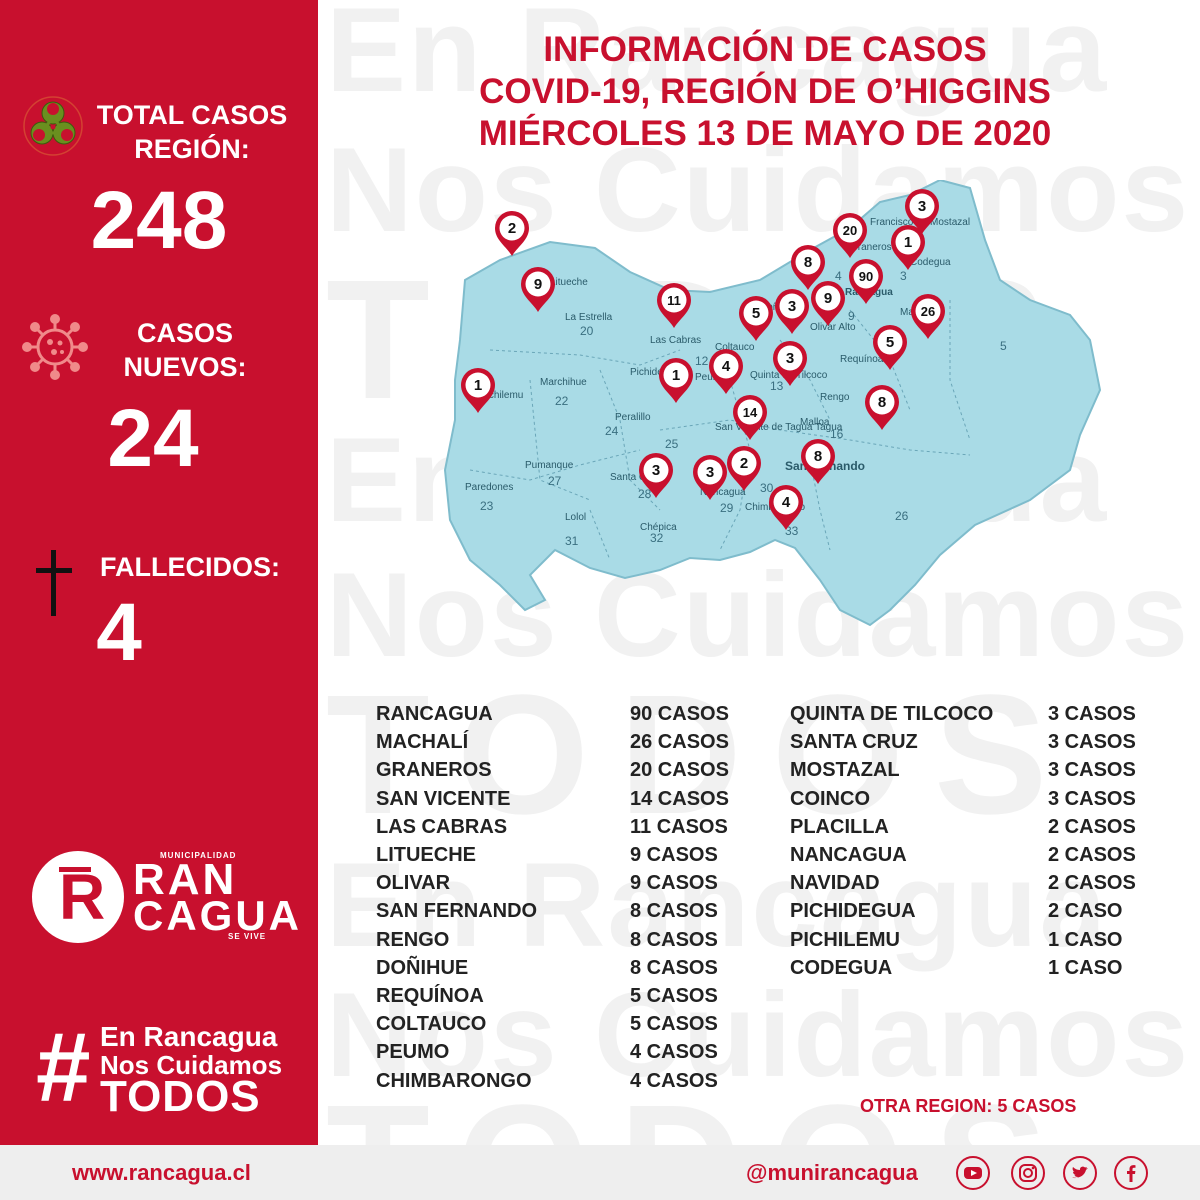 This screenshot has width=1200, height=1200. Describe the element at coordinates (457, 911) in the screenshot. I see `case-comuna: SAN FERNANDO` at that location.